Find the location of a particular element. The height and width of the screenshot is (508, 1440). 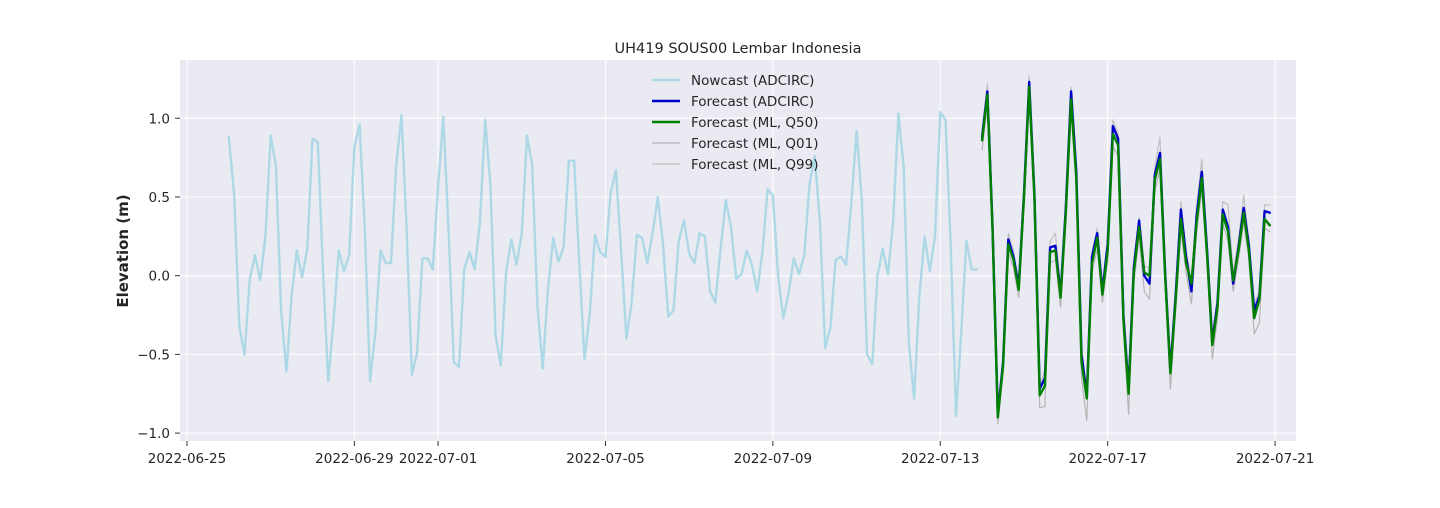

x-tick-label: 2022-07-09 is located at coordinates (773, 459).